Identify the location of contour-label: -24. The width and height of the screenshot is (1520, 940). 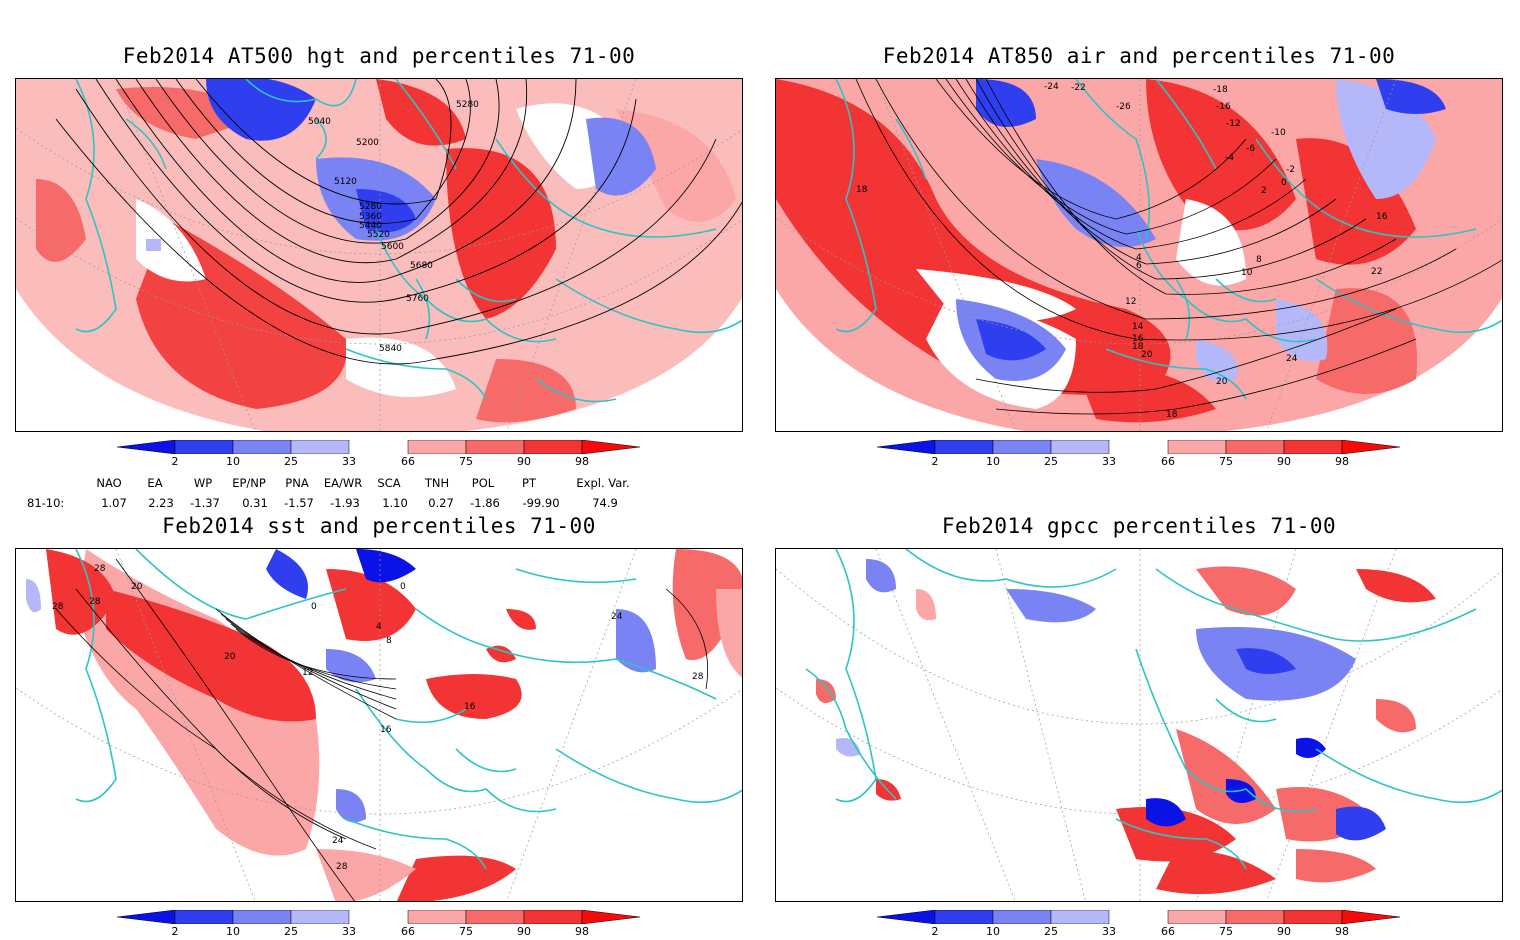
(1051, 87).